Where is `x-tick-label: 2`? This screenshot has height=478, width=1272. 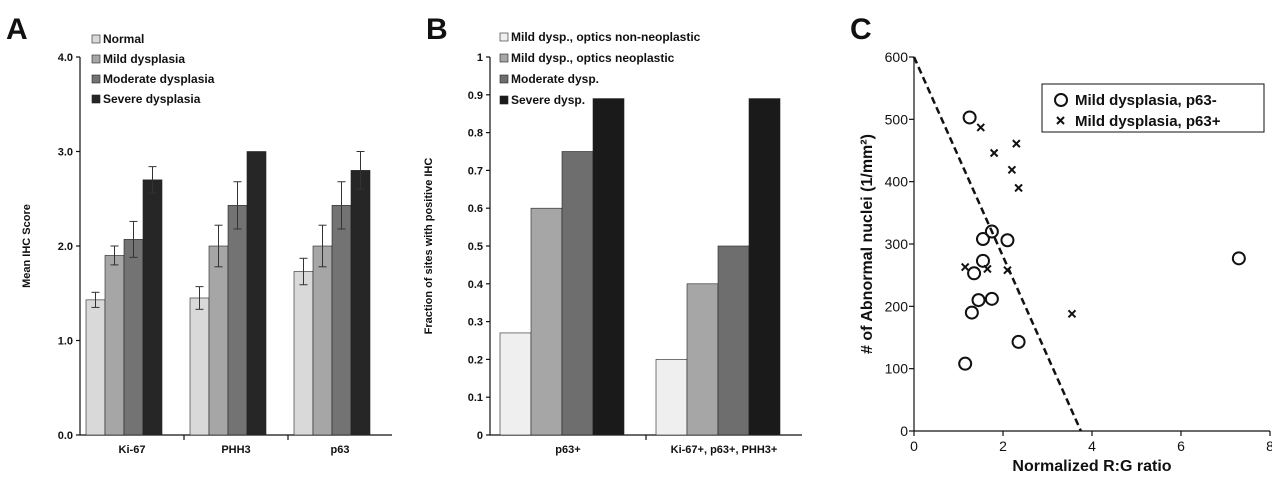
x-tick-label: 2 is located at coordinates (1003, 446).